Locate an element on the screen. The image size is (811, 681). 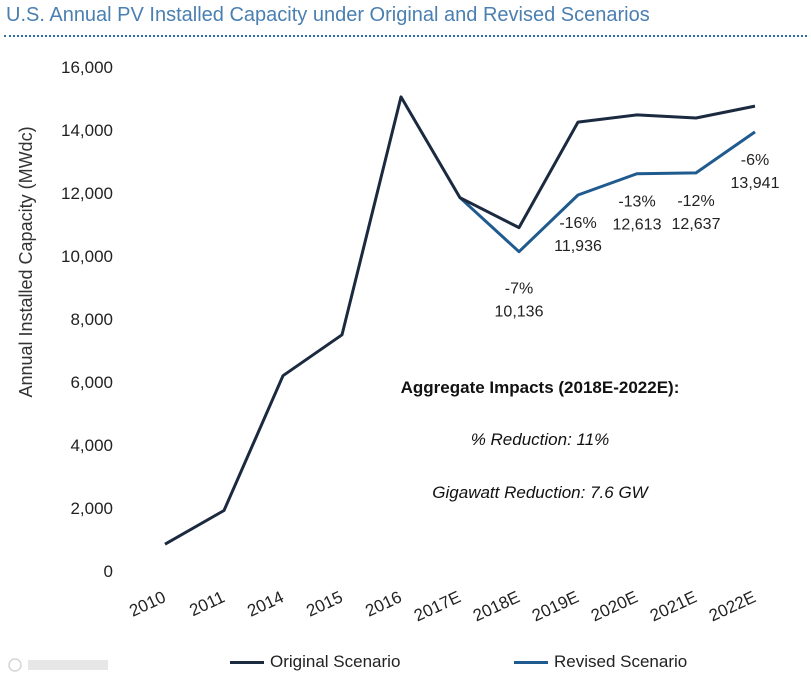
series-line-revised is located at coordinates (607, 192).